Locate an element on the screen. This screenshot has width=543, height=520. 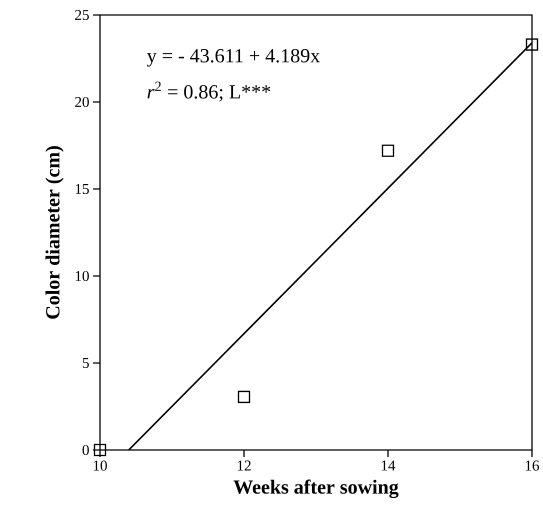
x-tick-label: 12 is located at coordinates (244, 465).